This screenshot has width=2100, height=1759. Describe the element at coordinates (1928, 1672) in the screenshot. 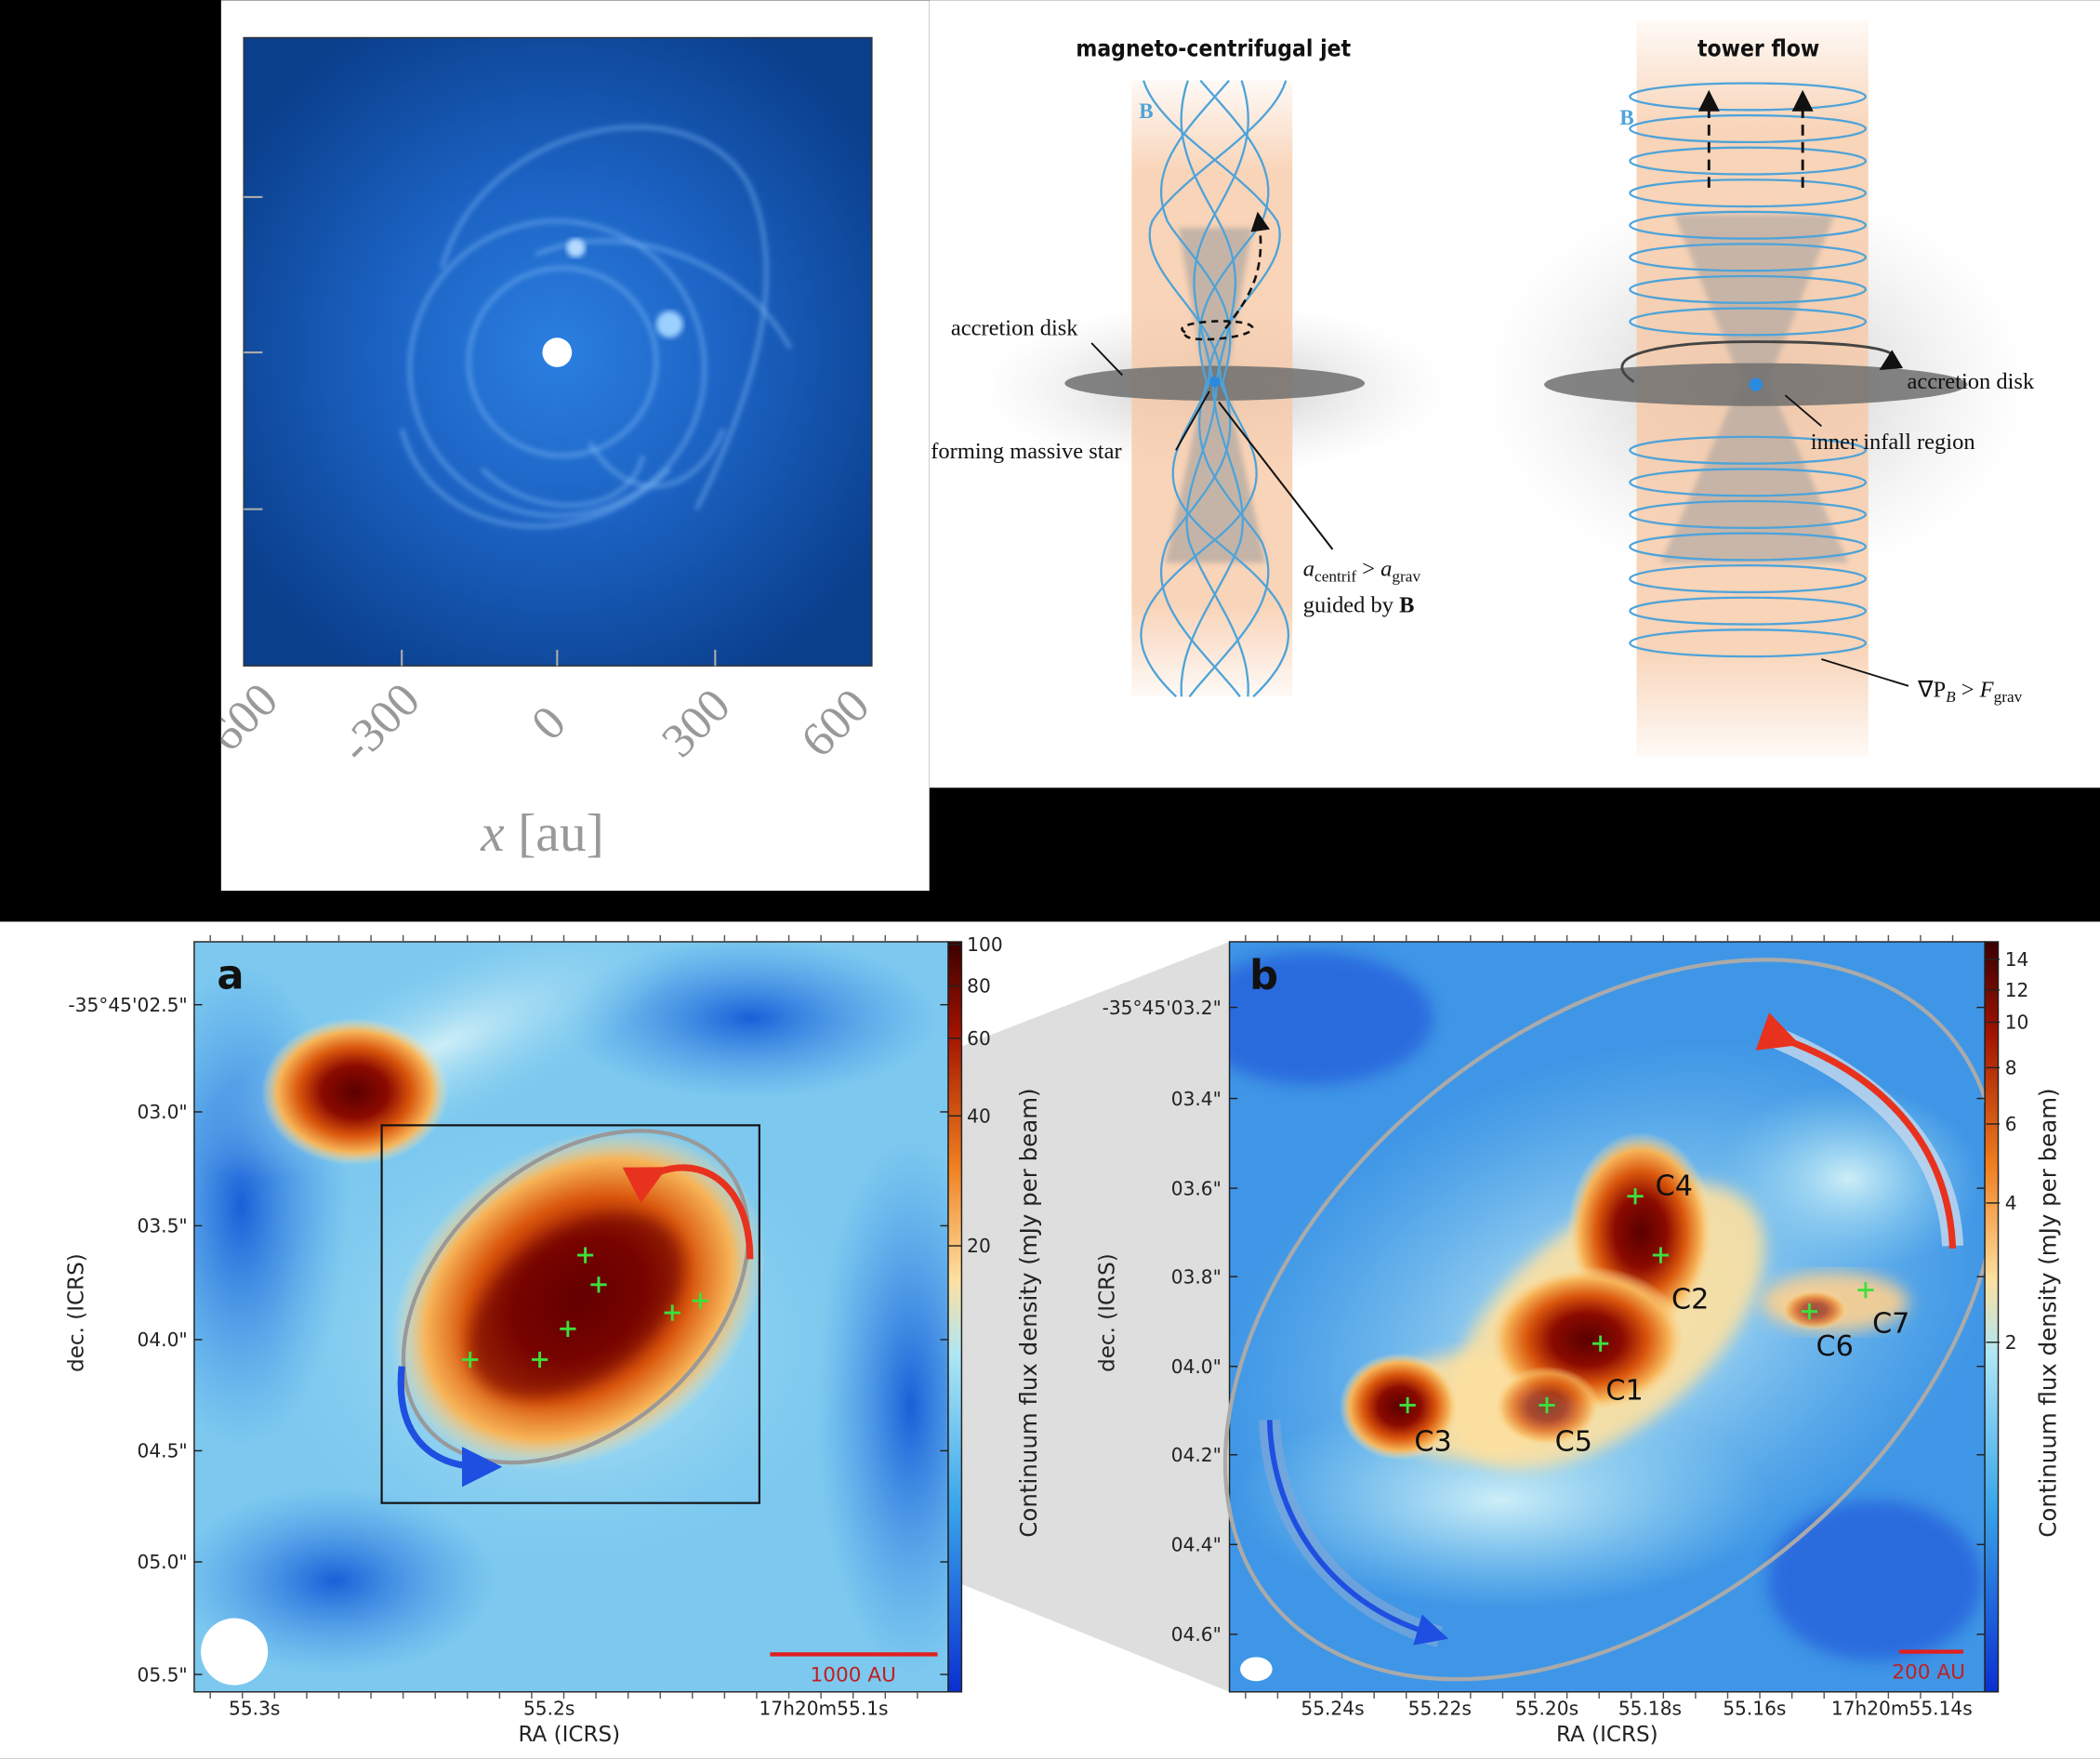

I see `scale-bar-label: 200 AU` at that location.